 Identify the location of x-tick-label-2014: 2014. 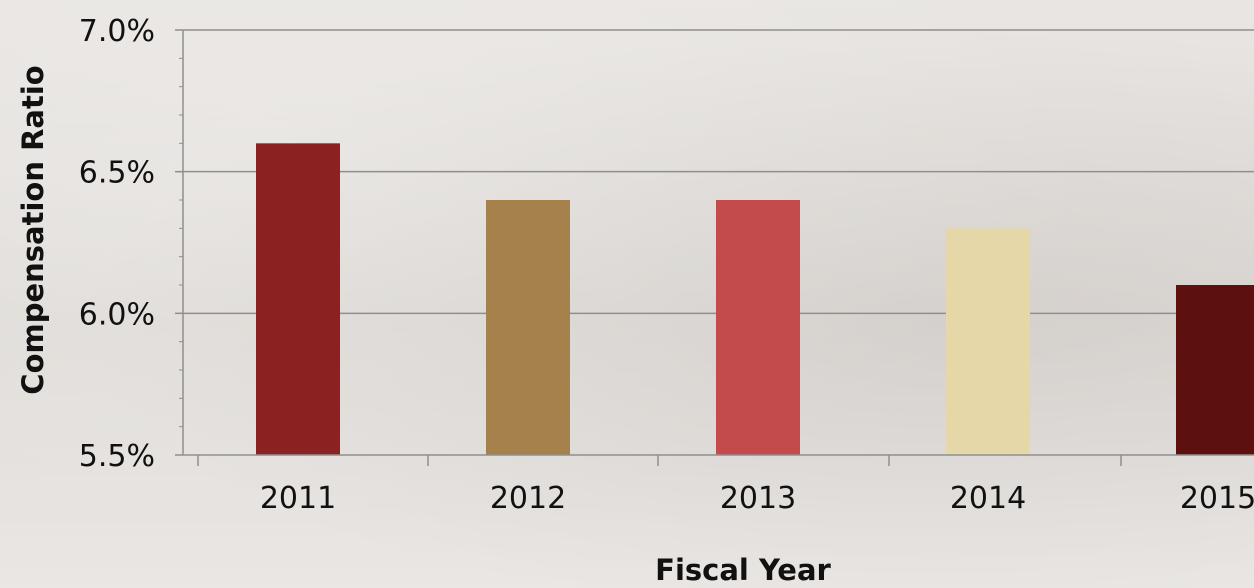
(988, 498).